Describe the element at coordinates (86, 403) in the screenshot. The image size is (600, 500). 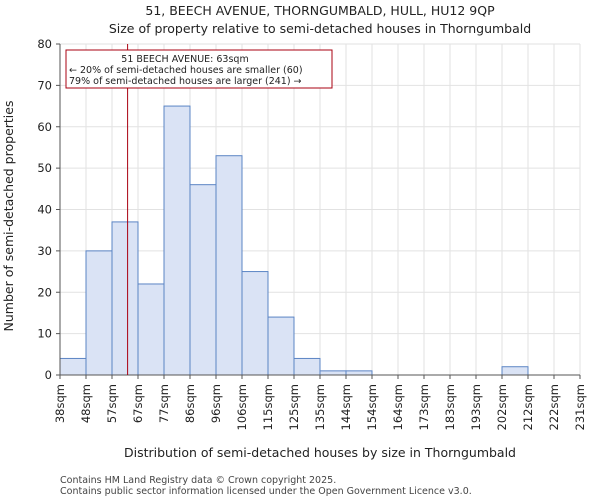
I see `x-tick-label-48sqm: 48sqm` at that location.